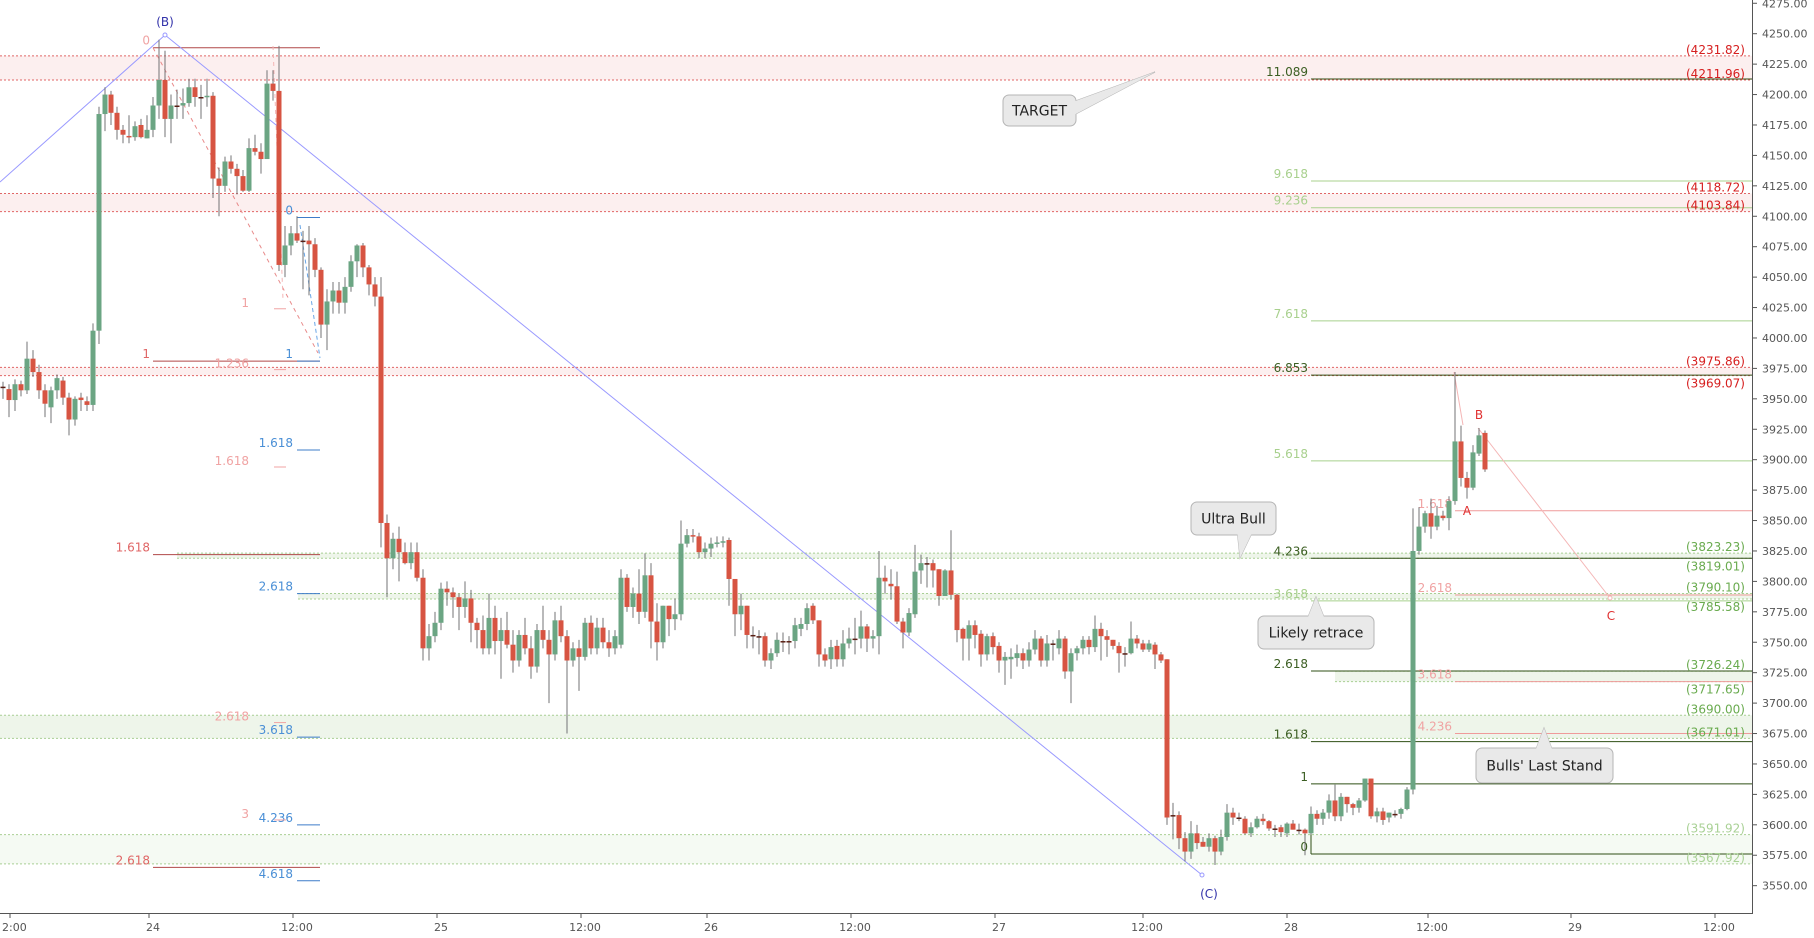 The width and height of the screenshot is (1814, 938). Describe the element at coordinates (1233, 530) in the screenshot. I see `callout-ultra-bull: Ultra Bull` at that location.